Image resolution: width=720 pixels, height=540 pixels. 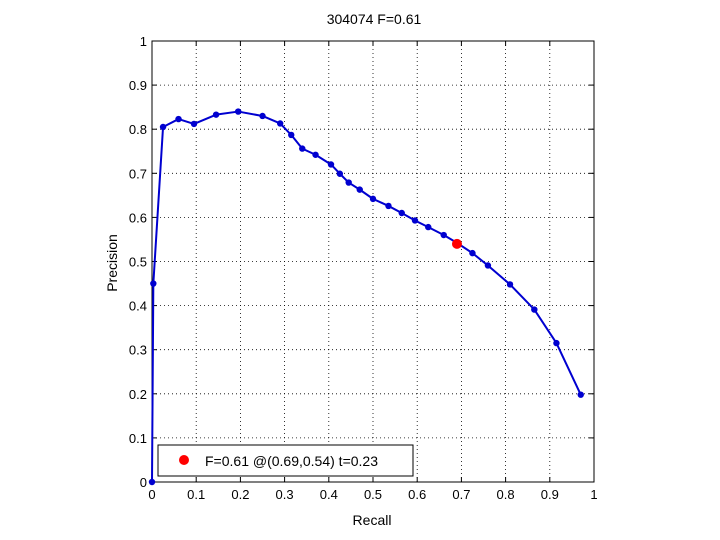 What do you see at coordinates (138, 129) in the screenshot?
I see `y-tick-label: 0.8` at bounding box center [138, 129].